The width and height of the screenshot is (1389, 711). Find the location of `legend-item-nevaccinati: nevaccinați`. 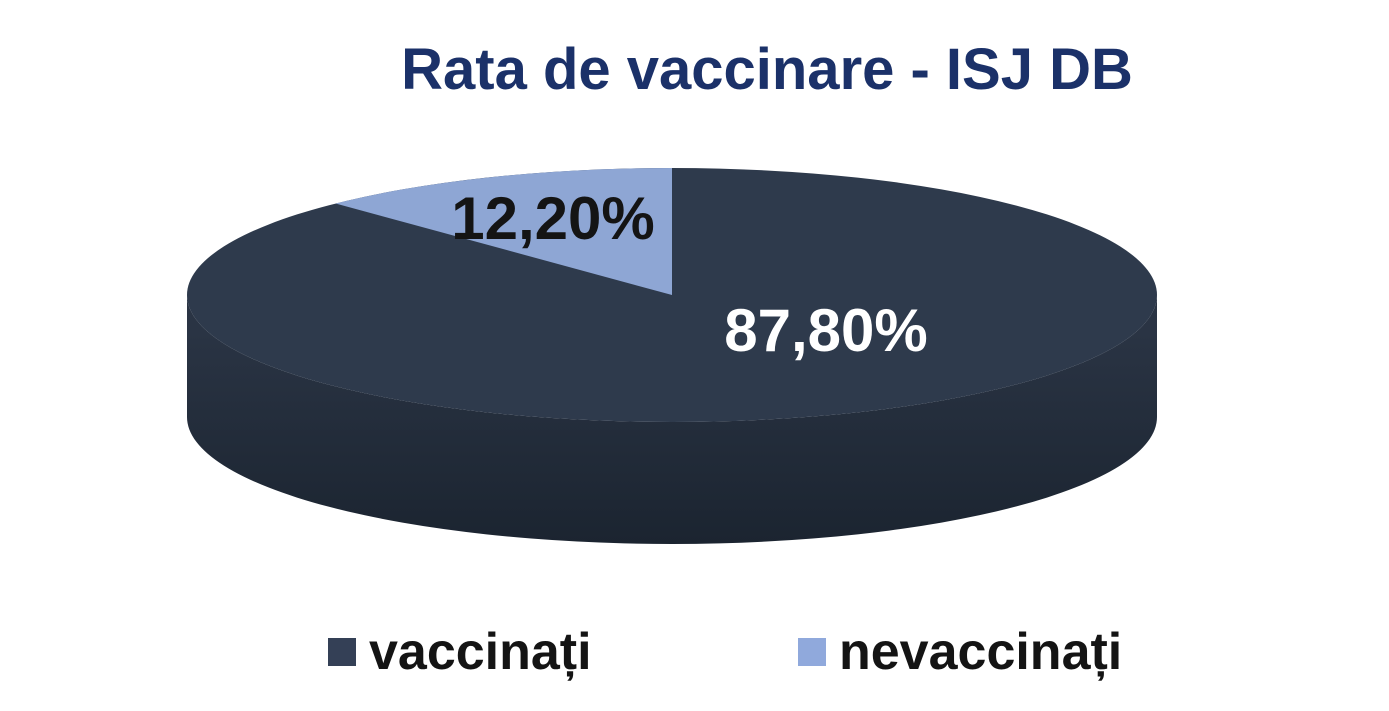

legend-item-nevaccinati: nevaccinați is located at coordinates (960, 652).